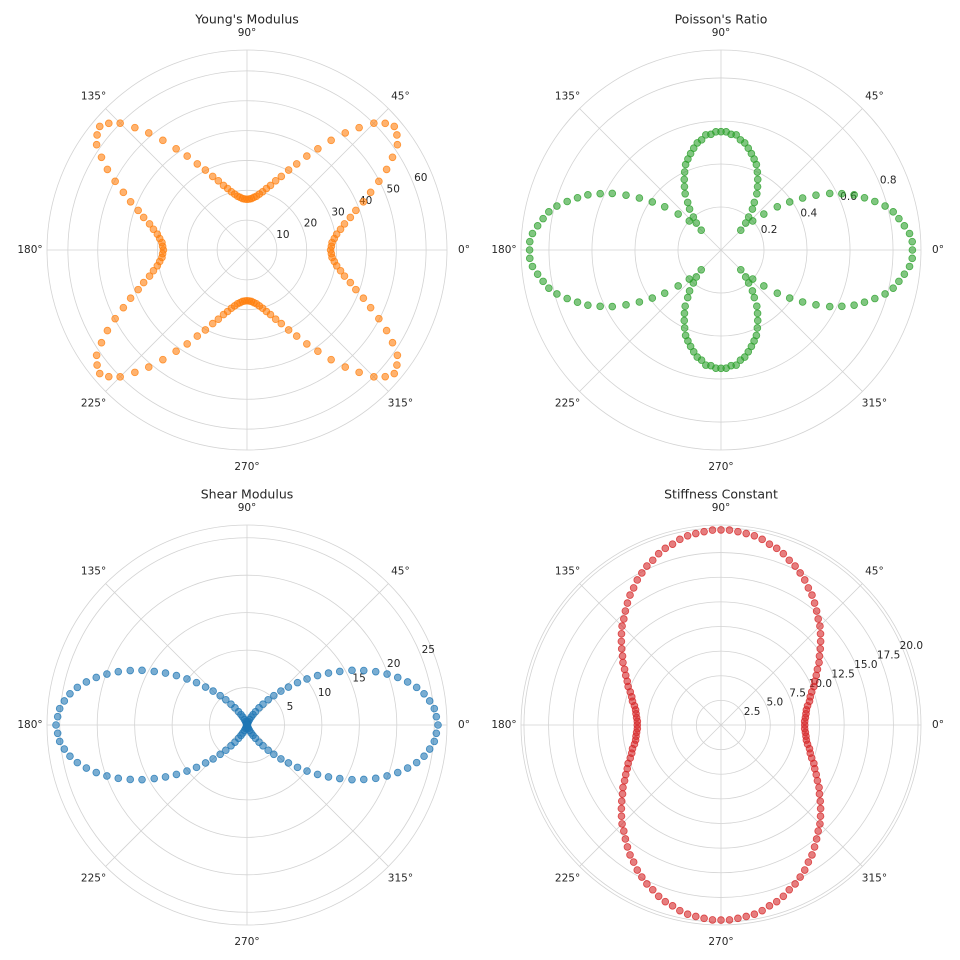 The image size is (960, 960). Describe the element at coordinates (721, 494) in the screenshot. I see `chart-title: Stiffness Constant` at that location.